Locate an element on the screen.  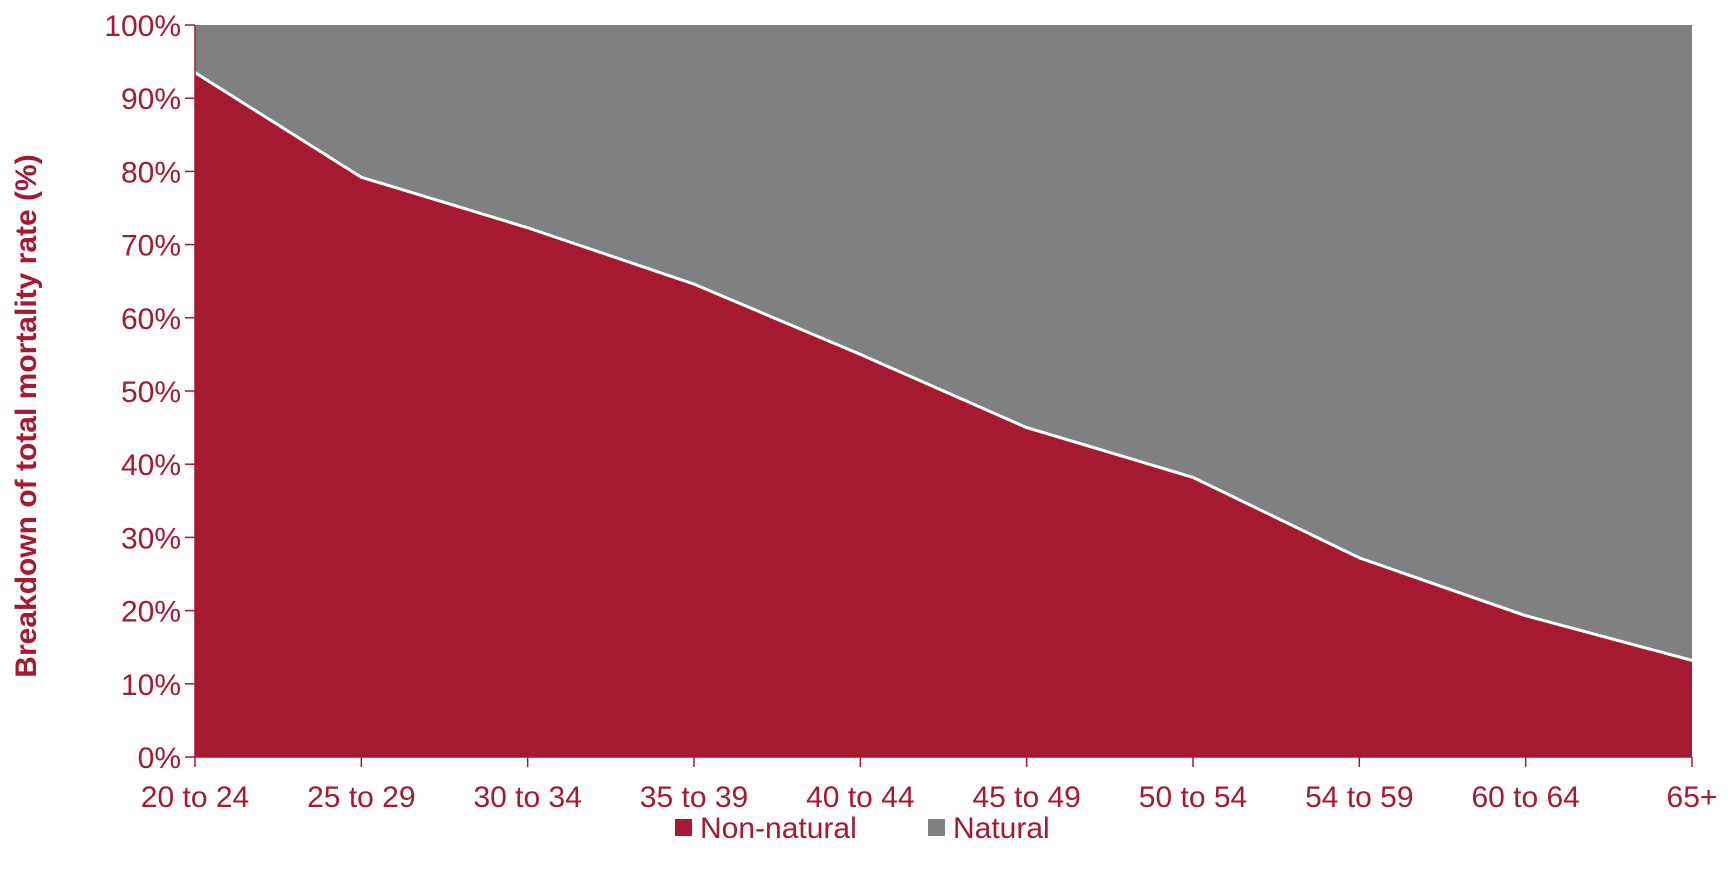
y-tick-label: 30% is located at coordinates (151, 538).